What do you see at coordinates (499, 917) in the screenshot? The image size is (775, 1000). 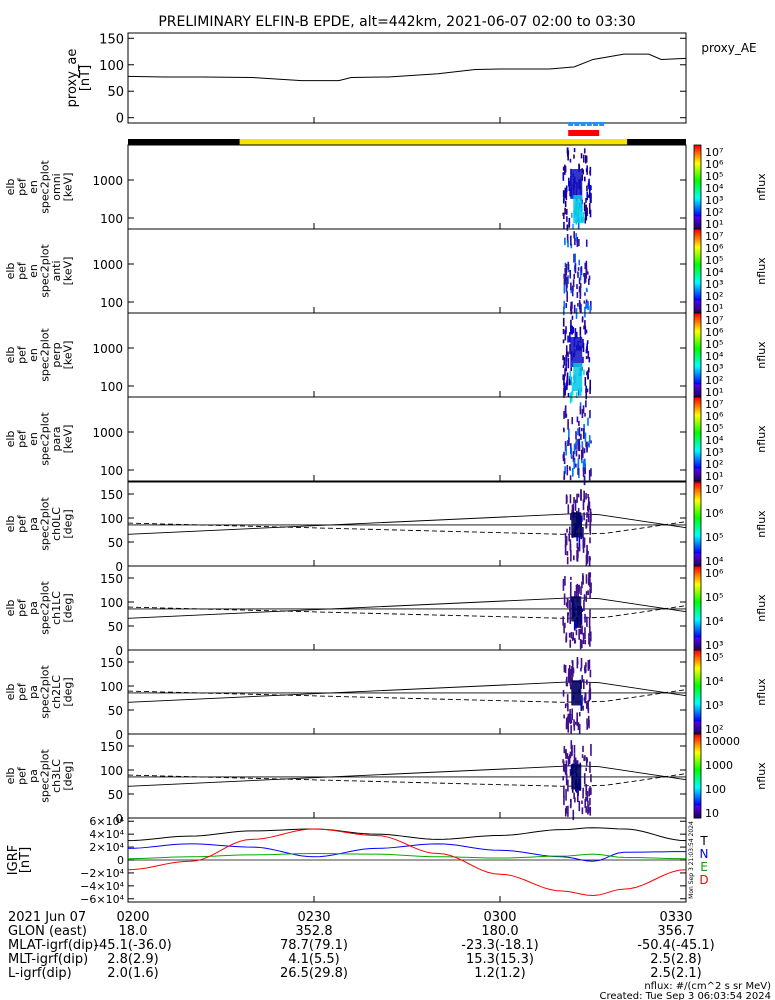 I see `xaxis-row-value: 0300` at bounding box center [499, 917].